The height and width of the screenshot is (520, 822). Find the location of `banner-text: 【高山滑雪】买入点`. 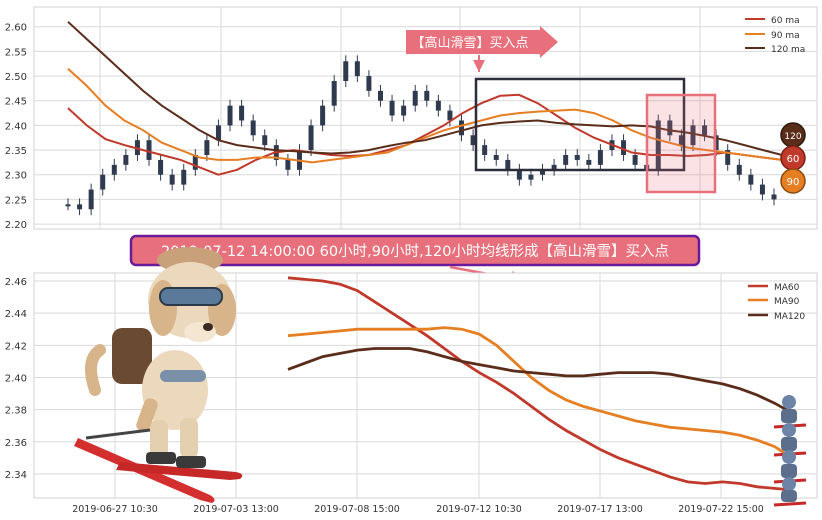

banner-text: 【高山滑雪】买入点 is located at coordinates (469, 43).